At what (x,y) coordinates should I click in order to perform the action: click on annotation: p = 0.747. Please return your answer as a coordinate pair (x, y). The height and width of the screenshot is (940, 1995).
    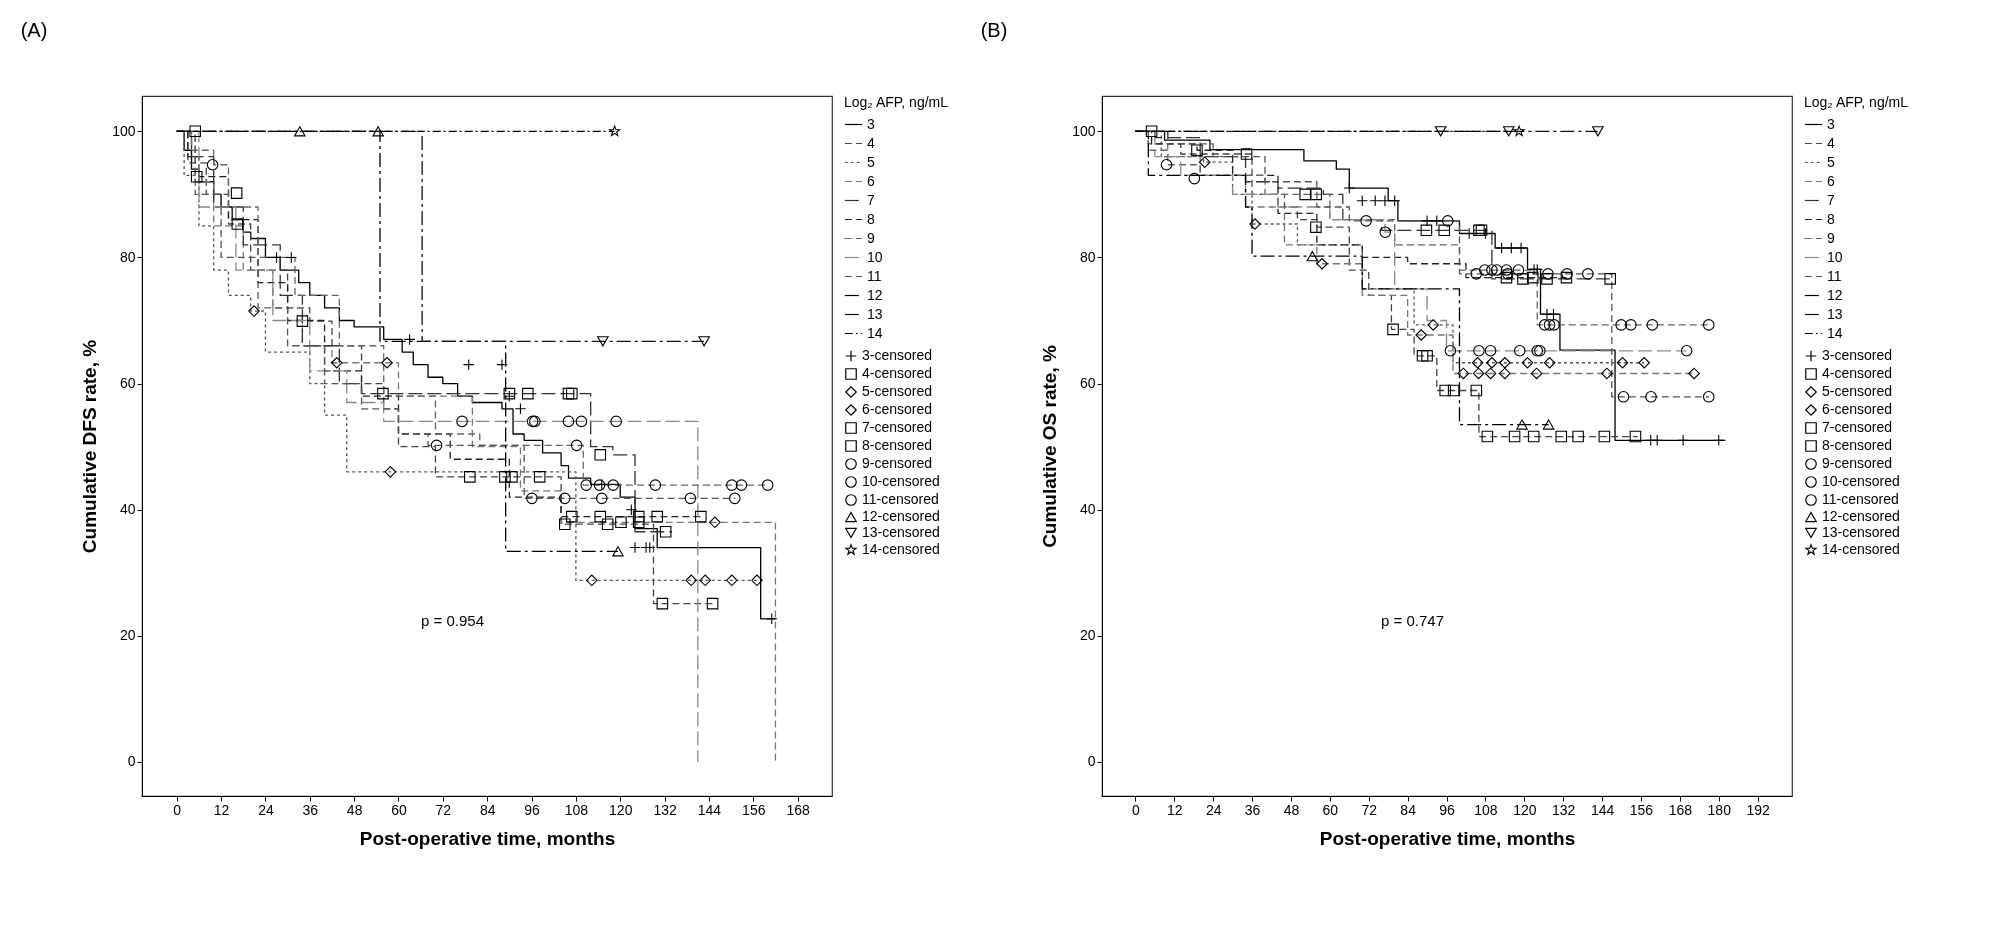
    Looking at the image, I should click on (1412, 620).